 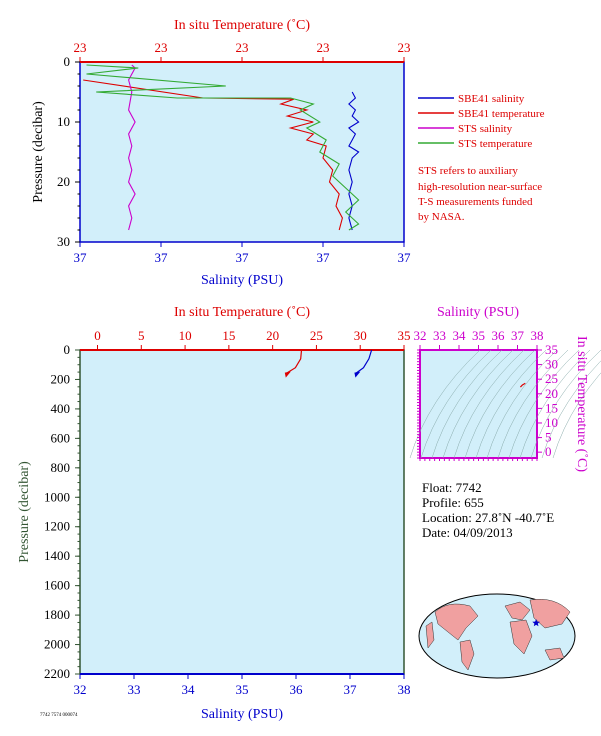 What do you see at coordinates (297, 689) in the screenshot?
I see `bottom-sal-tick-label: 36` at bounding box center [297, 689].